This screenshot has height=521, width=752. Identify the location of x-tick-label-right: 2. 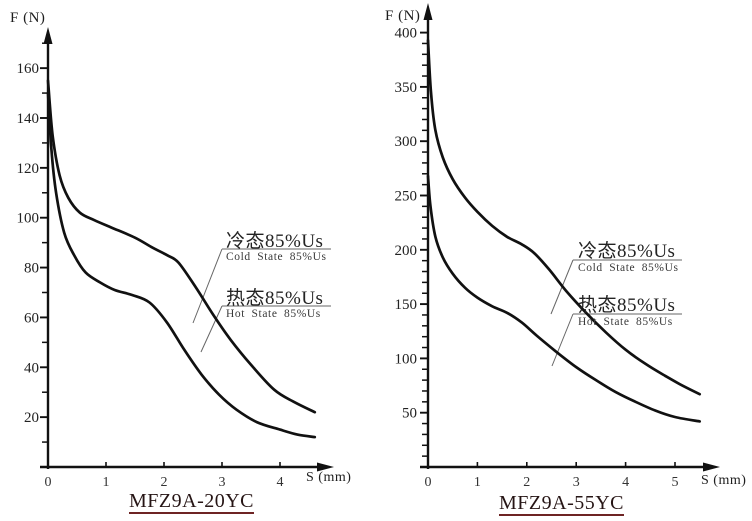
(526, 482).